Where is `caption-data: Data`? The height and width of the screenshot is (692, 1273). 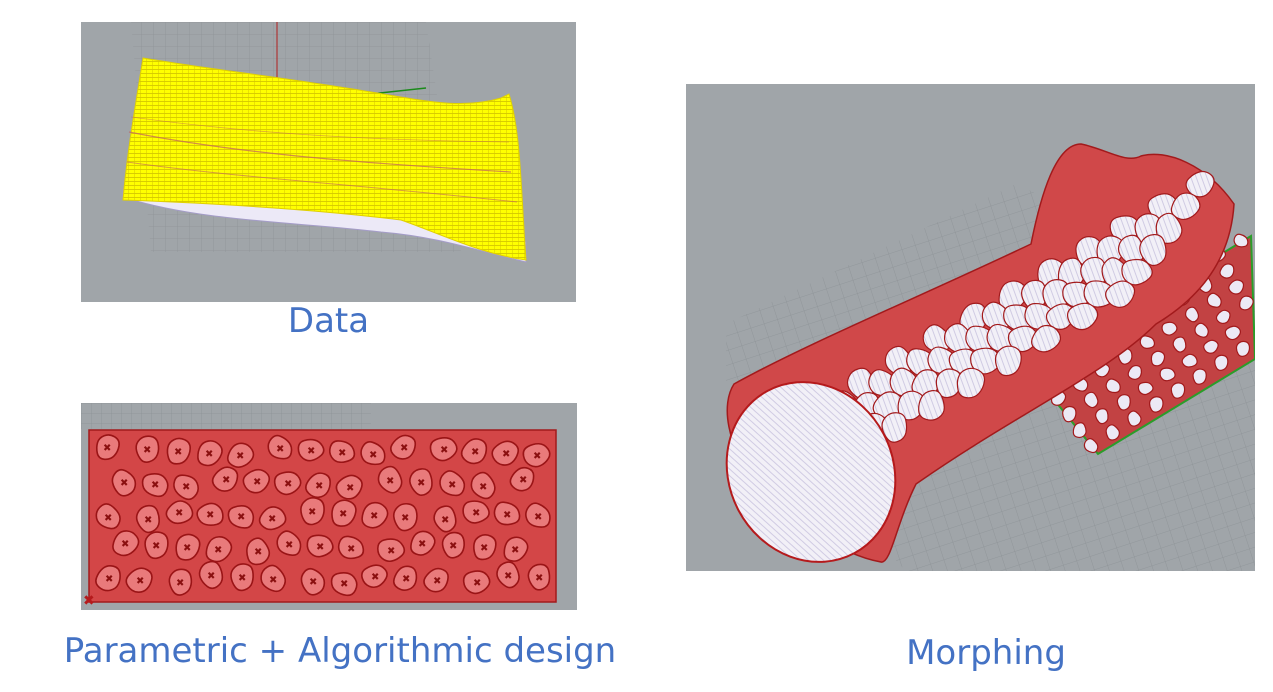
caption-data: Data is located at coordinates (328, 321).